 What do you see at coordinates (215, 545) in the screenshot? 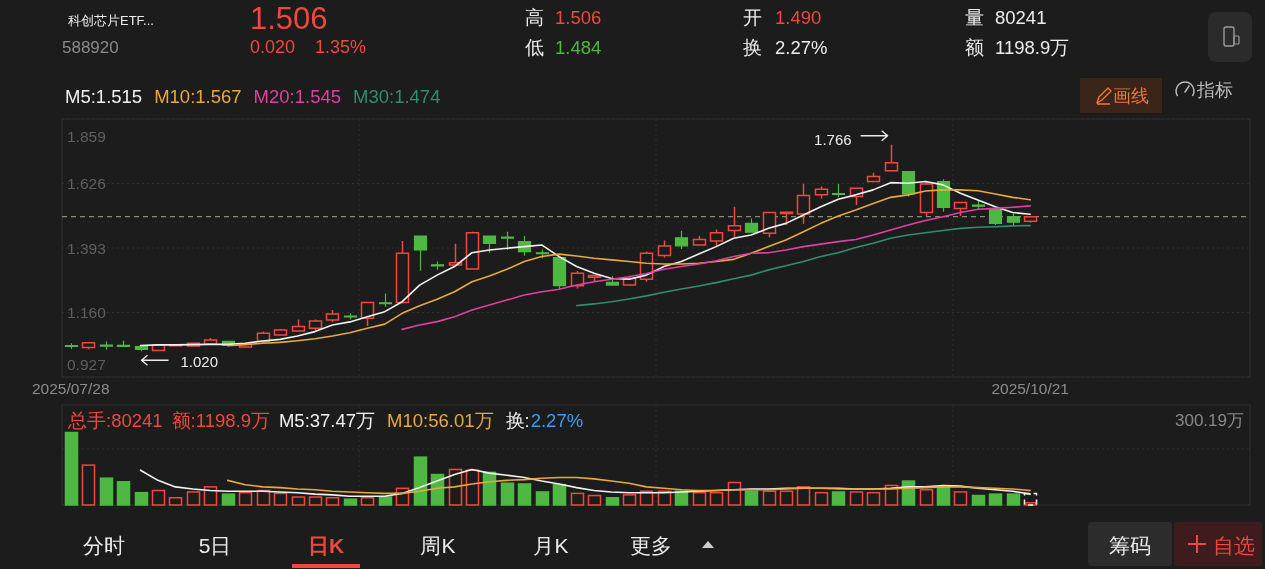
I see `text: 5日` at bounding box center [215, 545].